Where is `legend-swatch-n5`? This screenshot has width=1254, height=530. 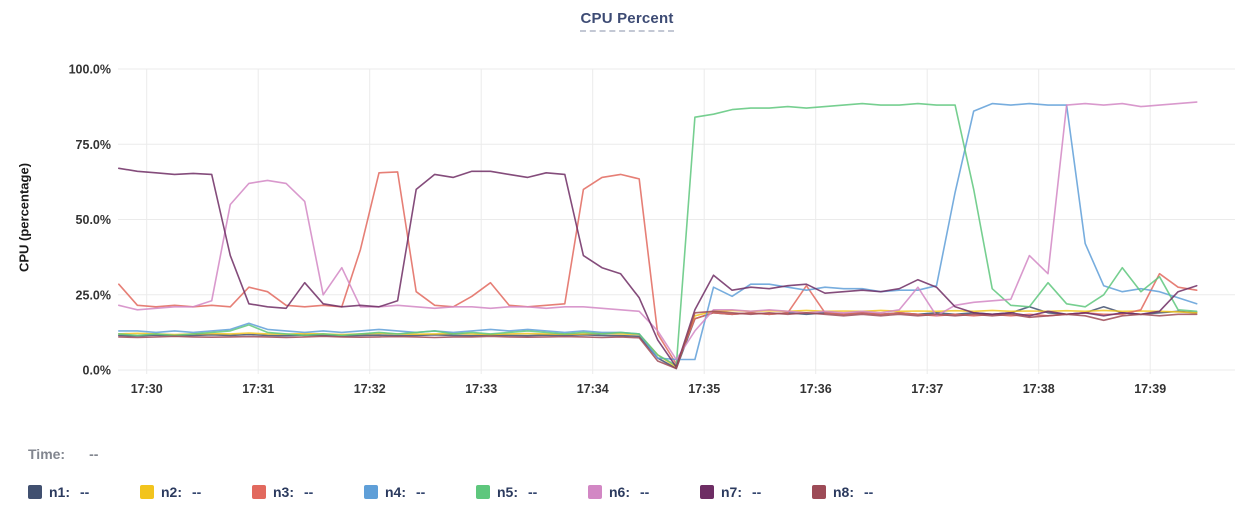 legend-swatch-n5 is located at coordinates (483, 492).